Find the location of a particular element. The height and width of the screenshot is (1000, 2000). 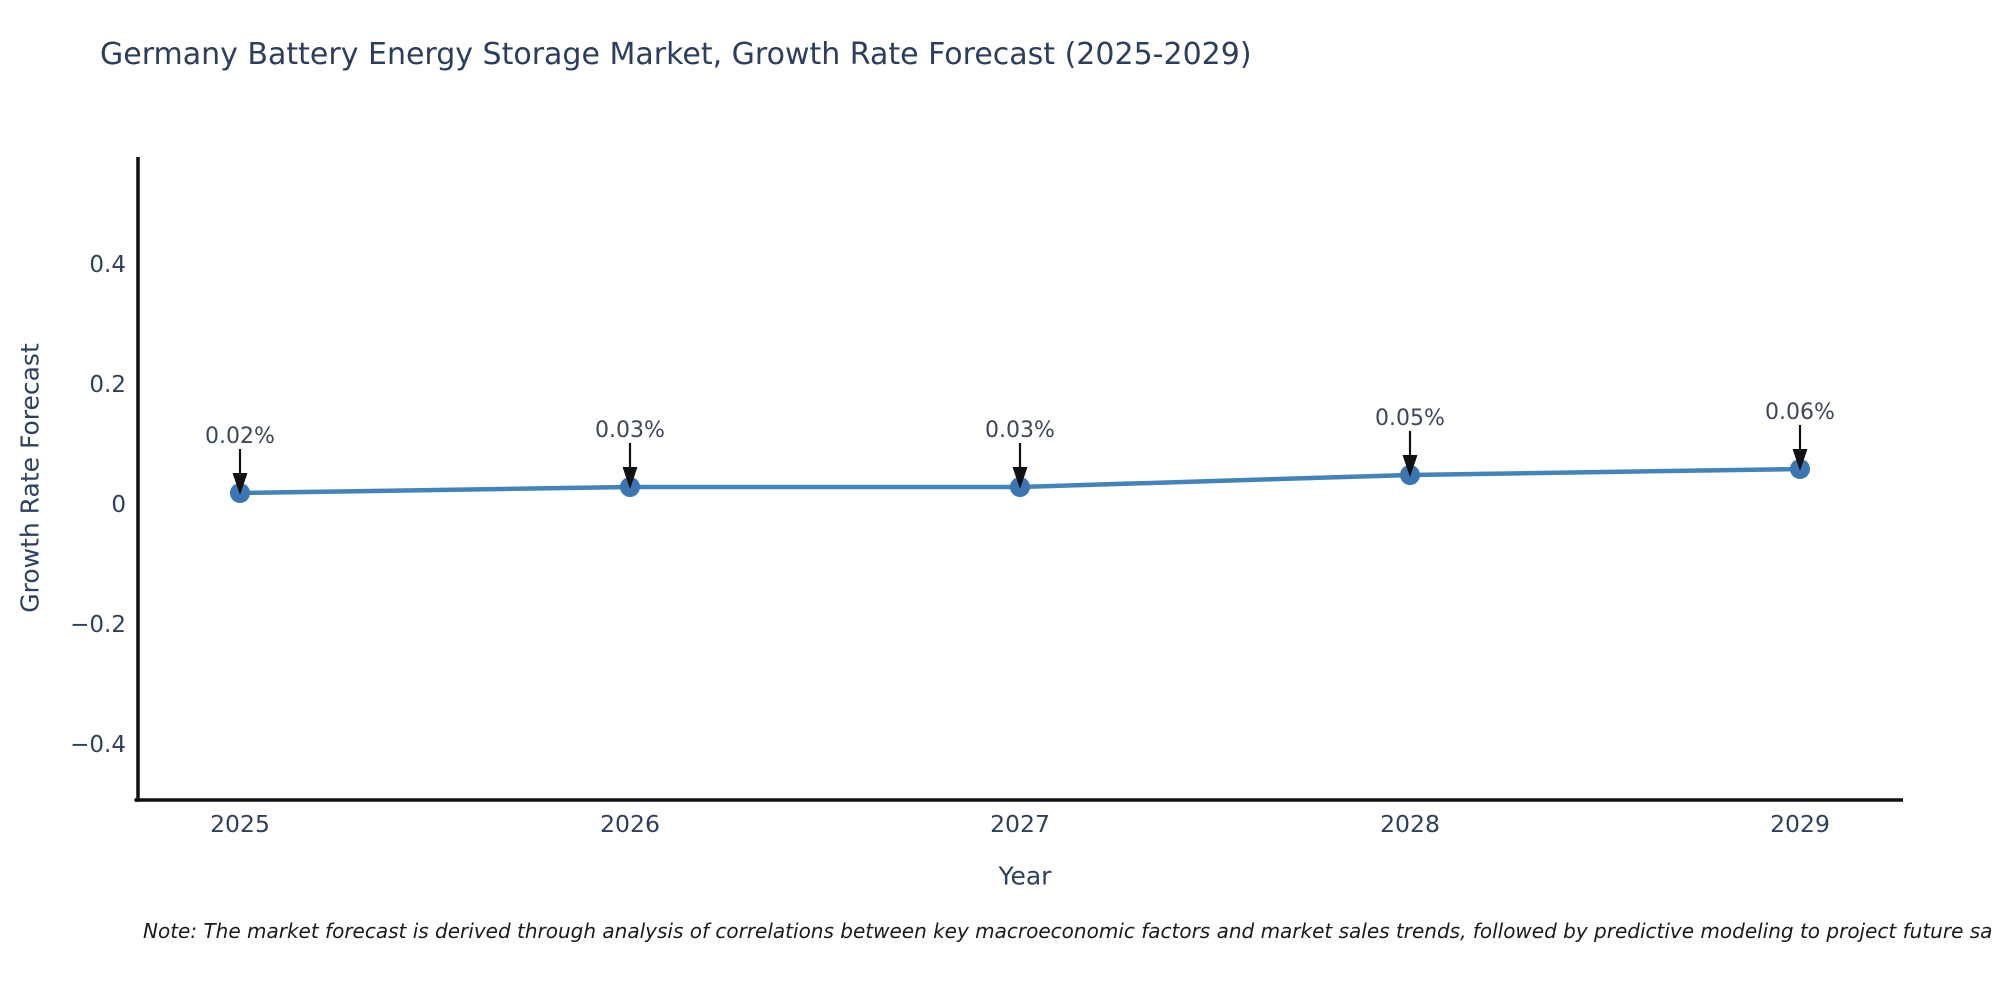

x-tick-label: 2027 is located at coordinates (1020, 824).